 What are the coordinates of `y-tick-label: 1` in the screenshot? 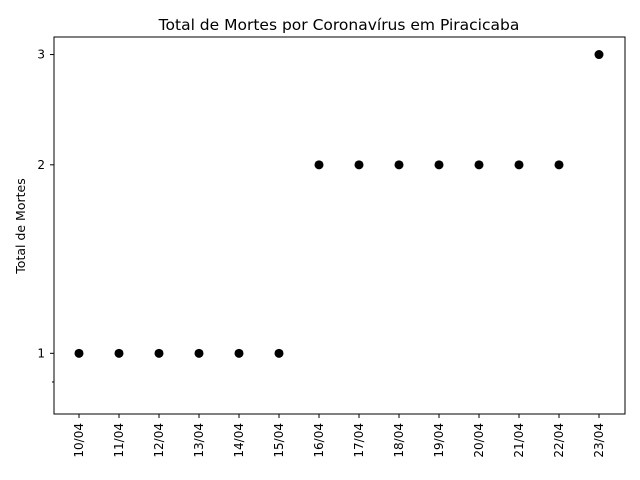 It's located at (41, 353).